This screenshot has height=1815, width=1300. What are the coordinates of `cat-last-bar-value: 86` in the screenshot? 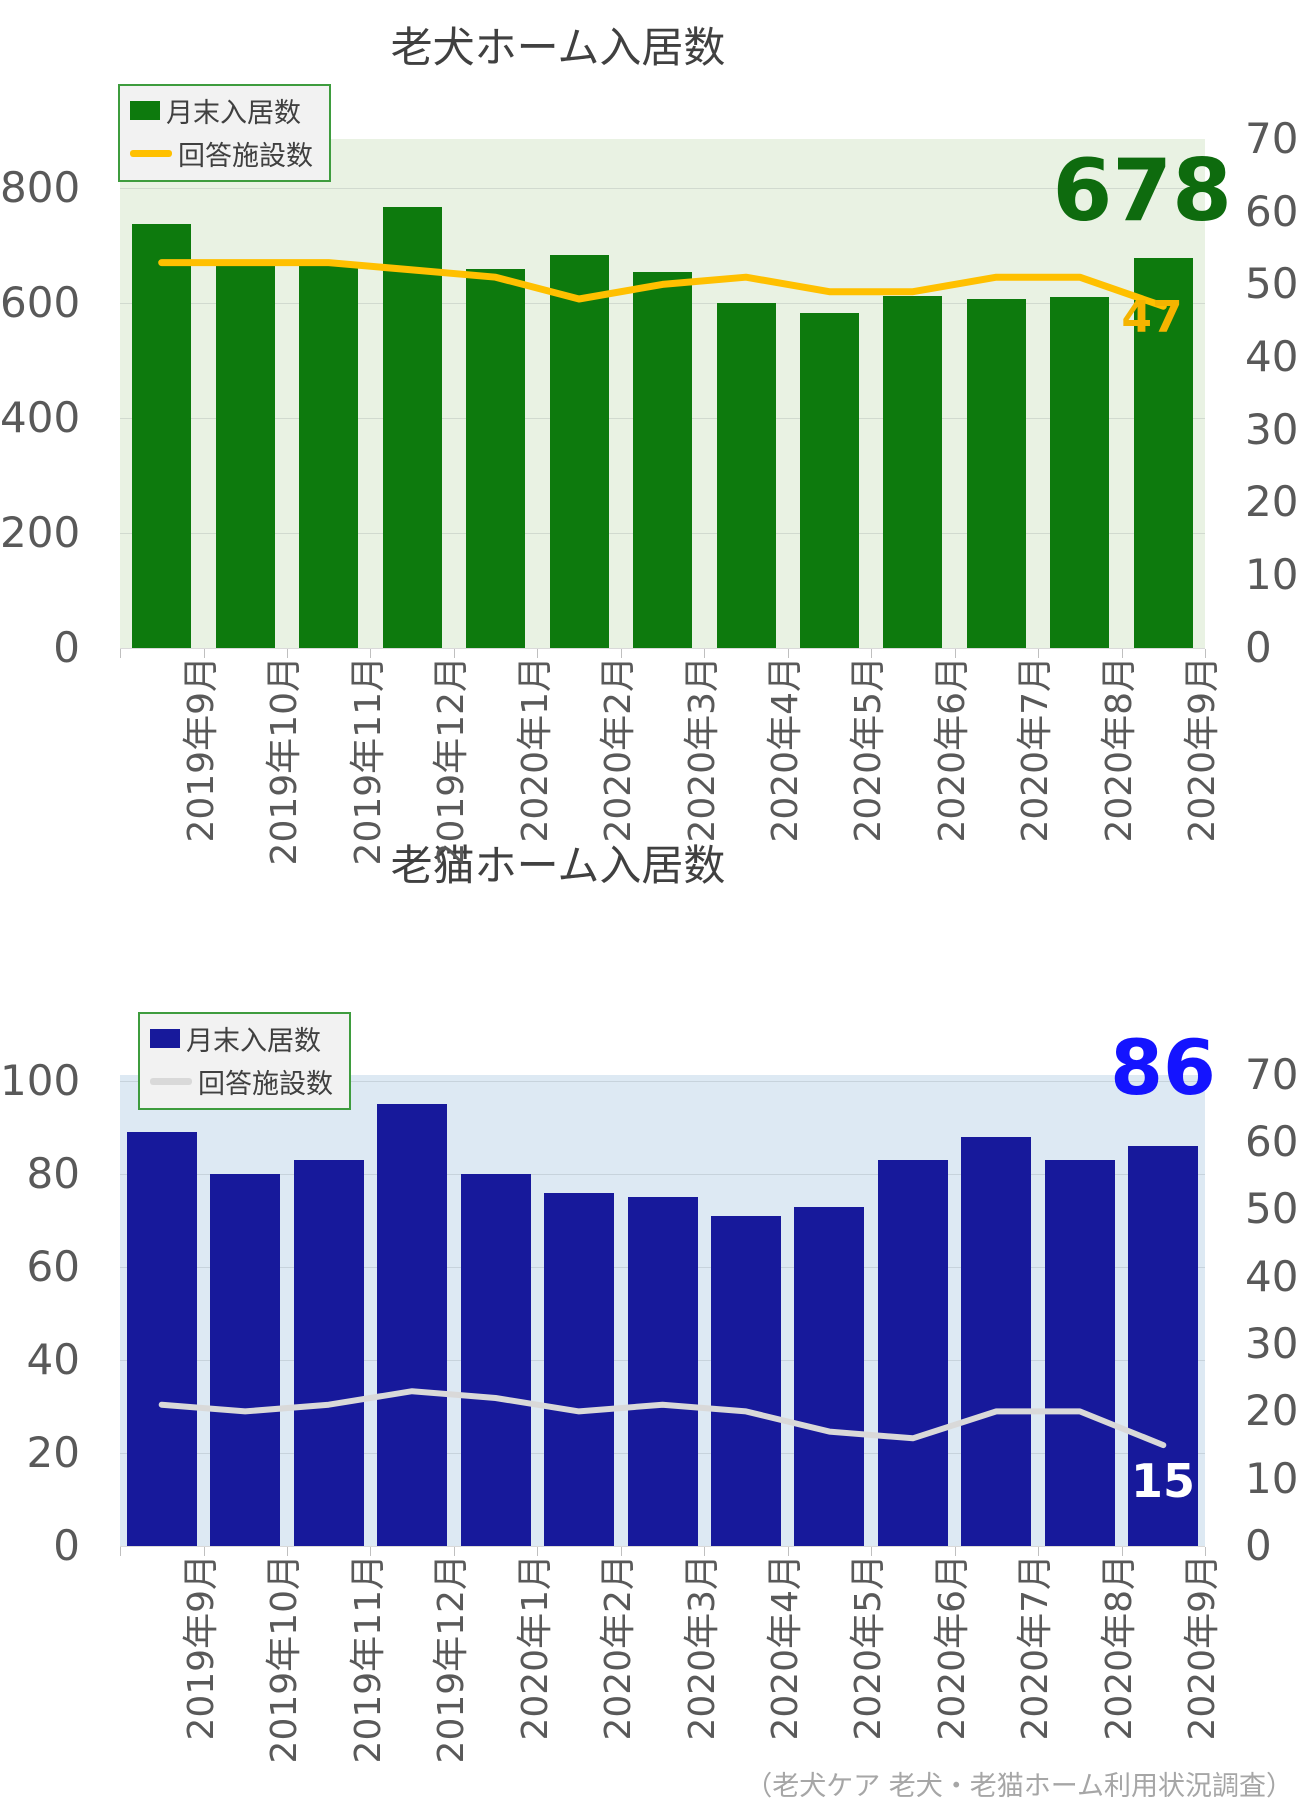 It's located at (1163, 1067).